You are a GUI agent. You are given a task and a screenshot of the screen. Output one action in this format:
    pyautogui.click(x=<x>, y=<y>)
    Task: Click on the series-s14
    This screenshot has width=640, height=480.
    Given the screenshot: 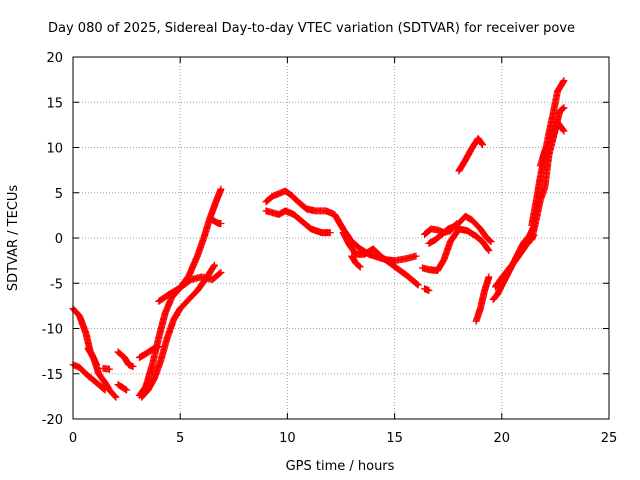 What is the action you would take?
    pyautogui.click(x=380, y=259)
    